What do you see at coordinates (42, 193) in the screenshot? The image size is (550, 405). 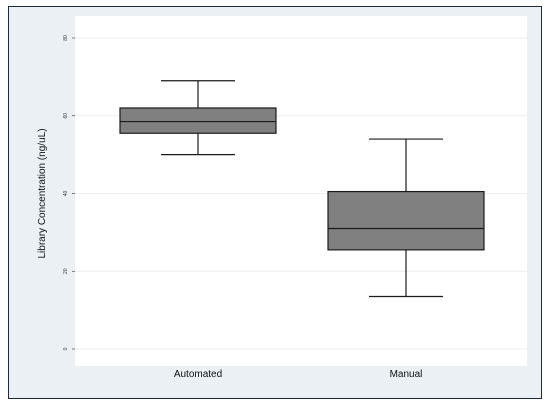 I see `y-axis-title: Library Concentration (ng/uL)` at bounding box center [42, 193].